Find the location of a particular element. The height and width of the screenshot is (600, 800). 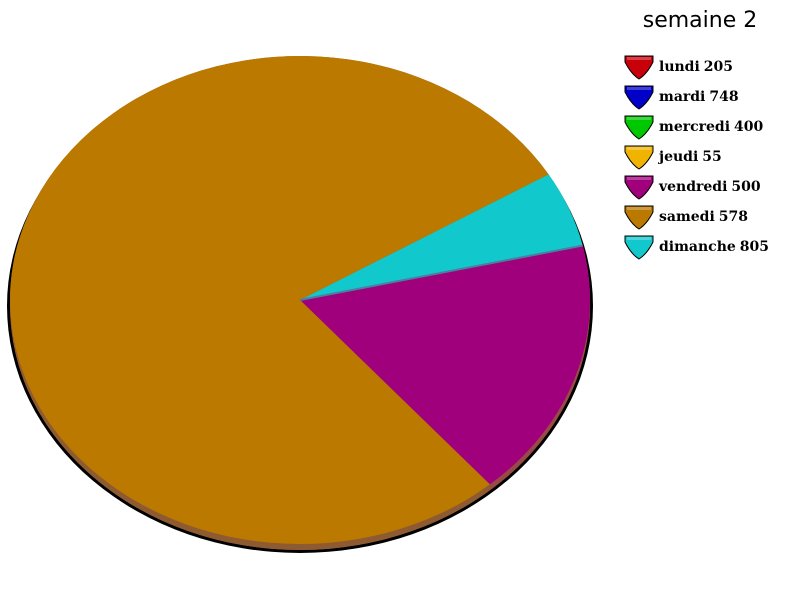

legend-series-name: mercredi is located at coordinates (695, 127).